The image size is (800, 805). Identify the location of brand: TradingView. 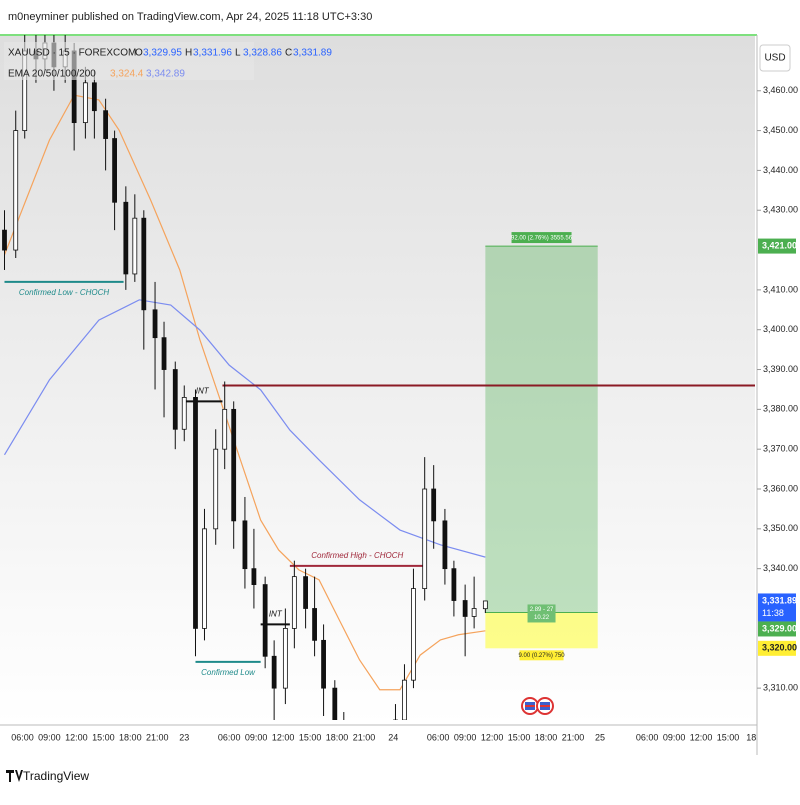
(56, 776).